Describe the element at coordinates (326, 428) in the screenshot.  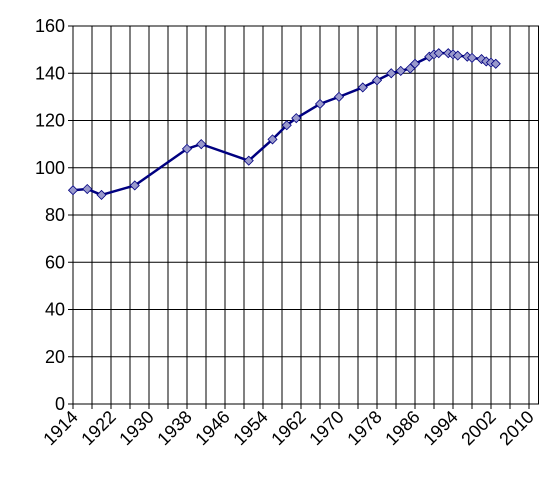
I see `x-tick-label: 1970` at that location.